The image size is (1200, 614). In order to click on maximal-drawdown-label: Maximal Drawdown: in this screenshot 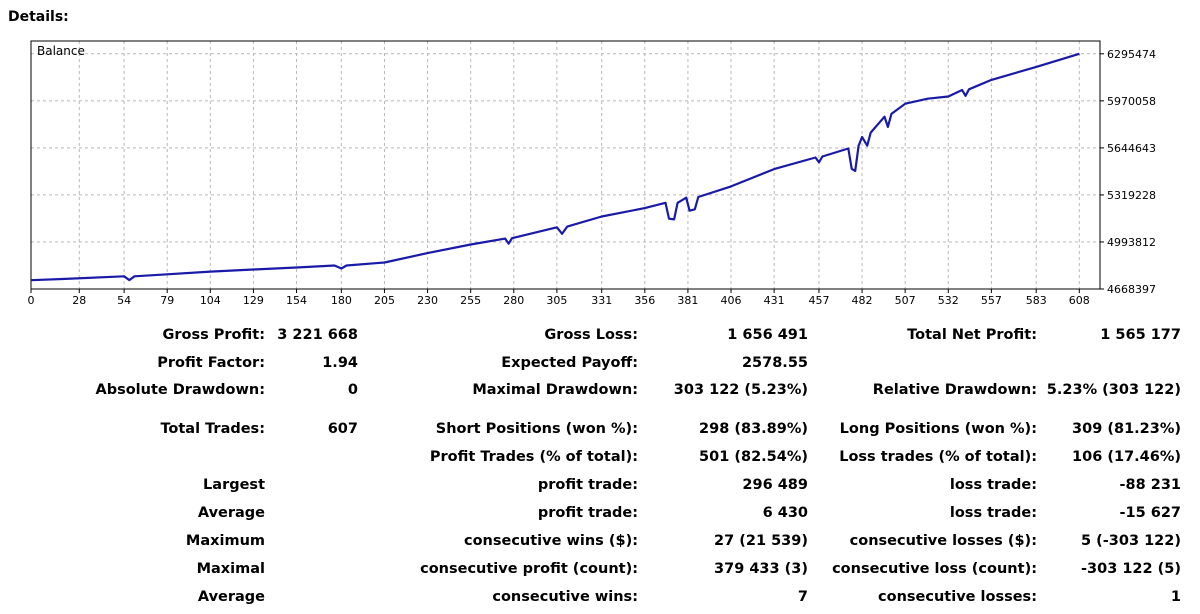, I will do `click(555, 390)`.